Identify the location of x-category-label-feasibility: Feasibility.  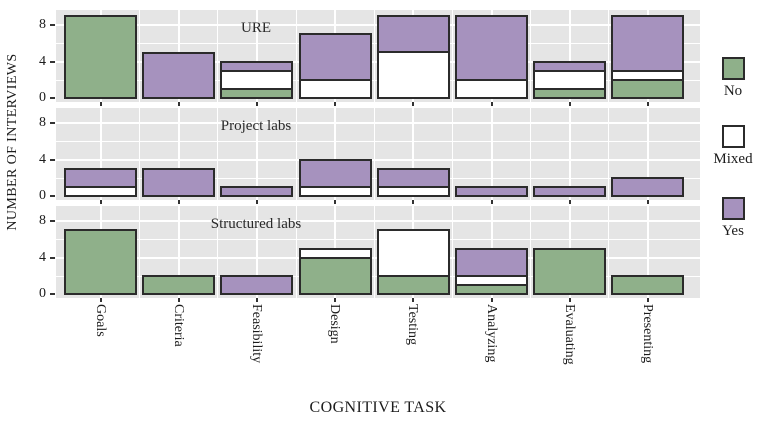
(256, 334).